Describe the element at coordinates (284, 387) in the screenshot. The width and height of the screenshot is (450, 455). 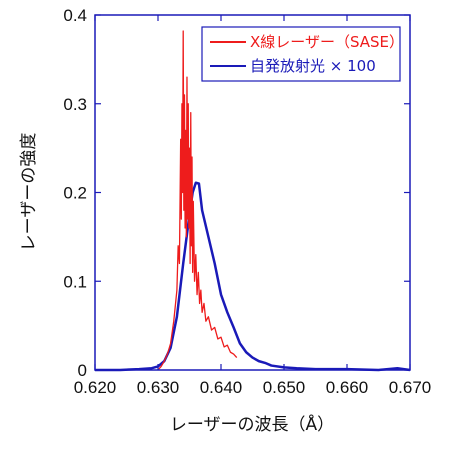
I see `x-tick-label: 0.650` at that location.